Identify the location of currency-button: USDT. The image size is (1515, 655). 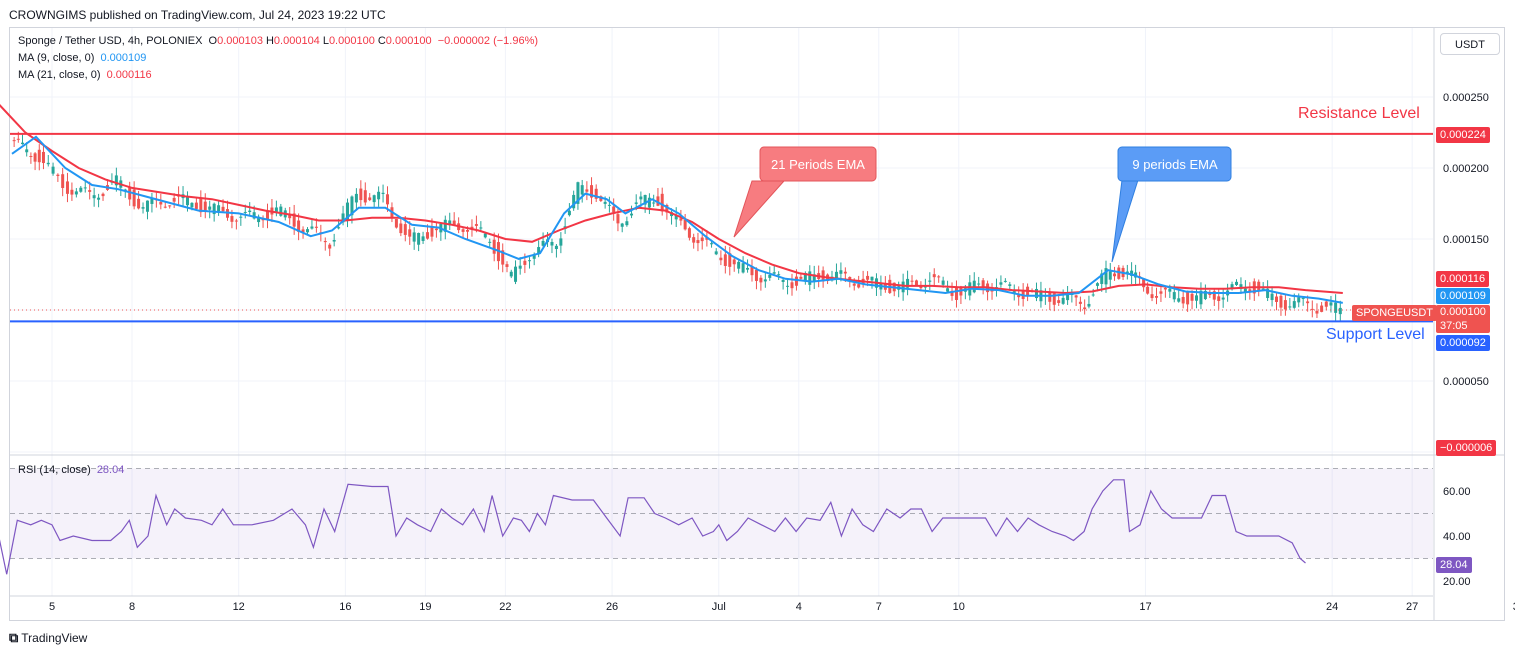
(1470, 44).